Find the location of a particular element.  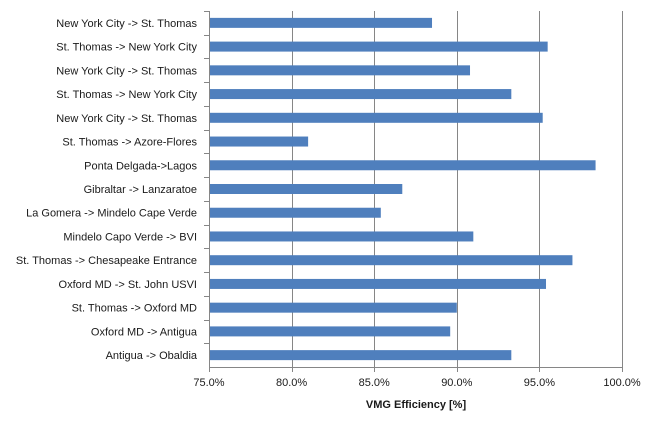

category-label: Antigua -> Obaldia is located at coordinates (152, 356).